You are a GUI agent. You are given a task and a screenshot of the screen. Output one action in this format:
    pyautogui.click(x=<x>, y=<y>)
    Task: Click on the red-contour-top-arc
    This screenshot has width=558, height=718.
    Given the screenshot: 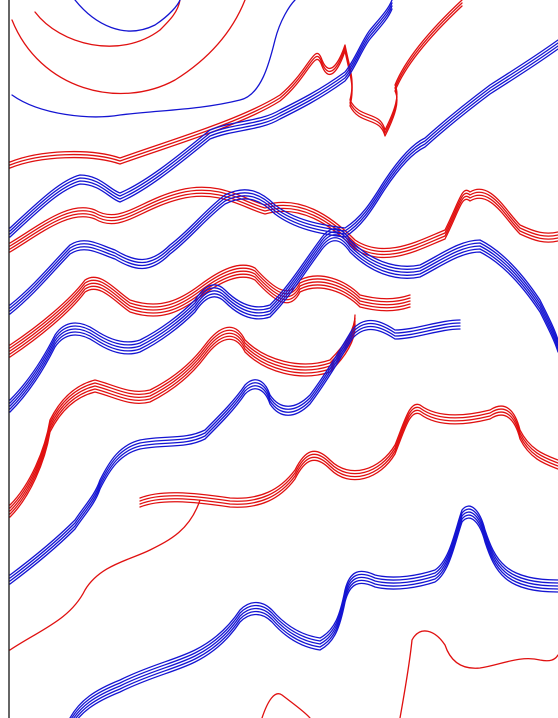 What is the action you would take?
    pyautogui.click(x=107, y=23)
    